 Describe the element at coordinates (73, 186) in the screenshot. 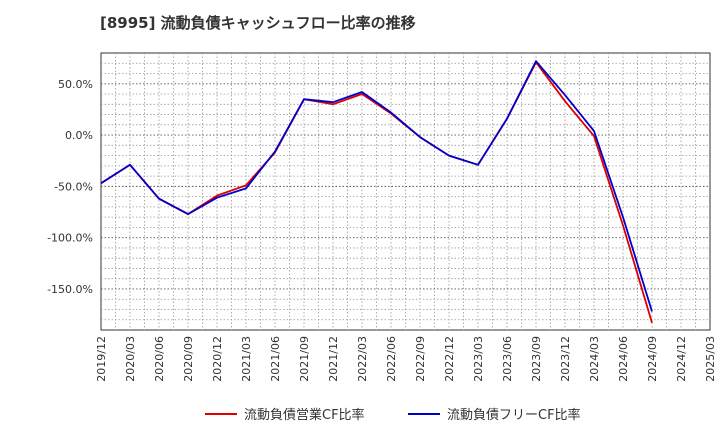

I see `y-tick-label: -50.0%` at that location.